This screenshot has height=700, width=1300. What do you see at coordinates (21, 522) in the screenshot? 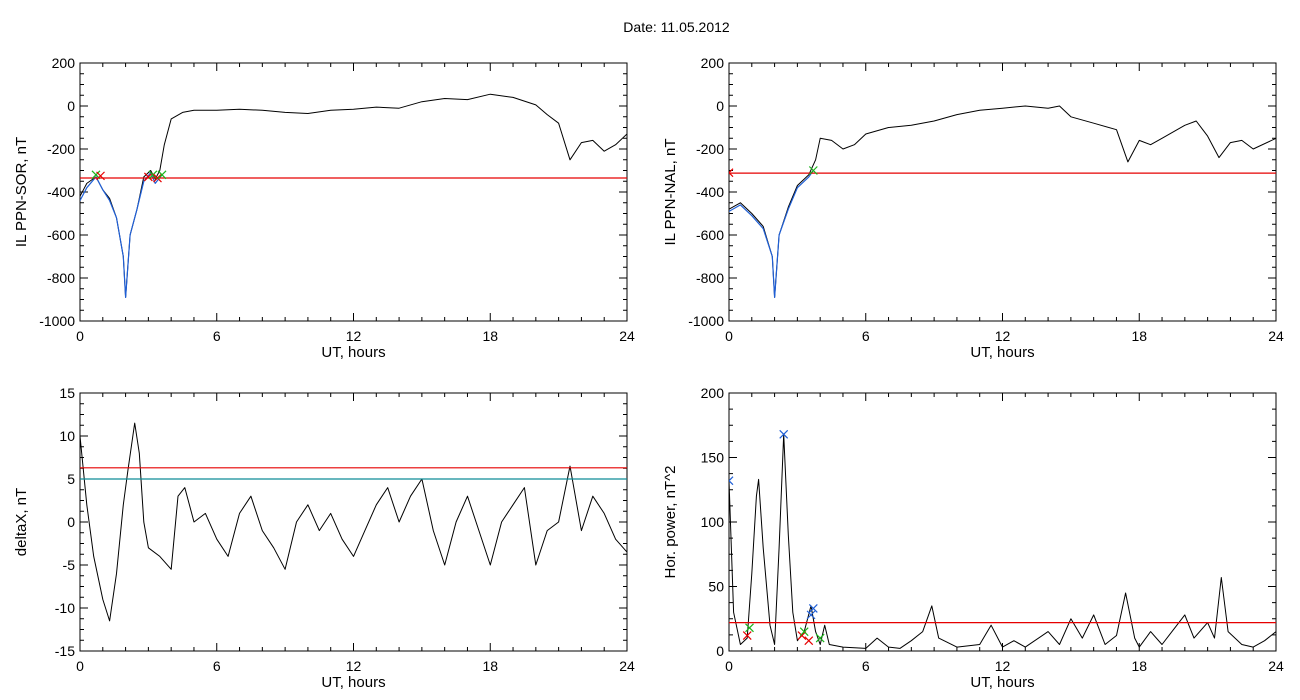
I see `y-axis-label: deltaX, nT` at bounding box center [21, 522].